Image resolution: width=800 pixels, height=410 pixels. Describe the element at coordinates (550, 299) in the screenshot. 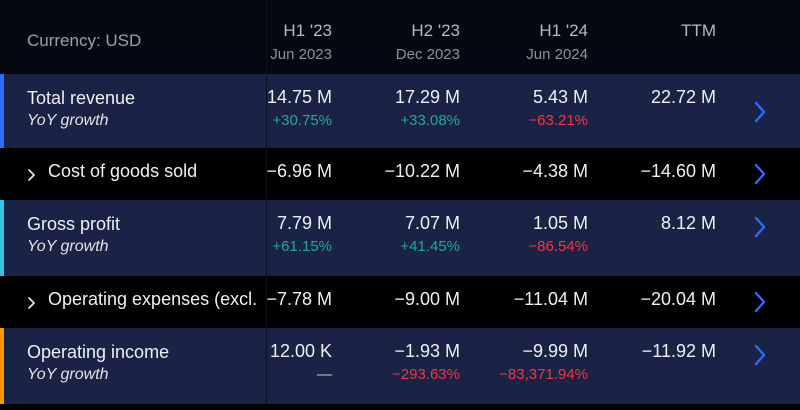

I see `cell-value: −11.04 M` at that location.